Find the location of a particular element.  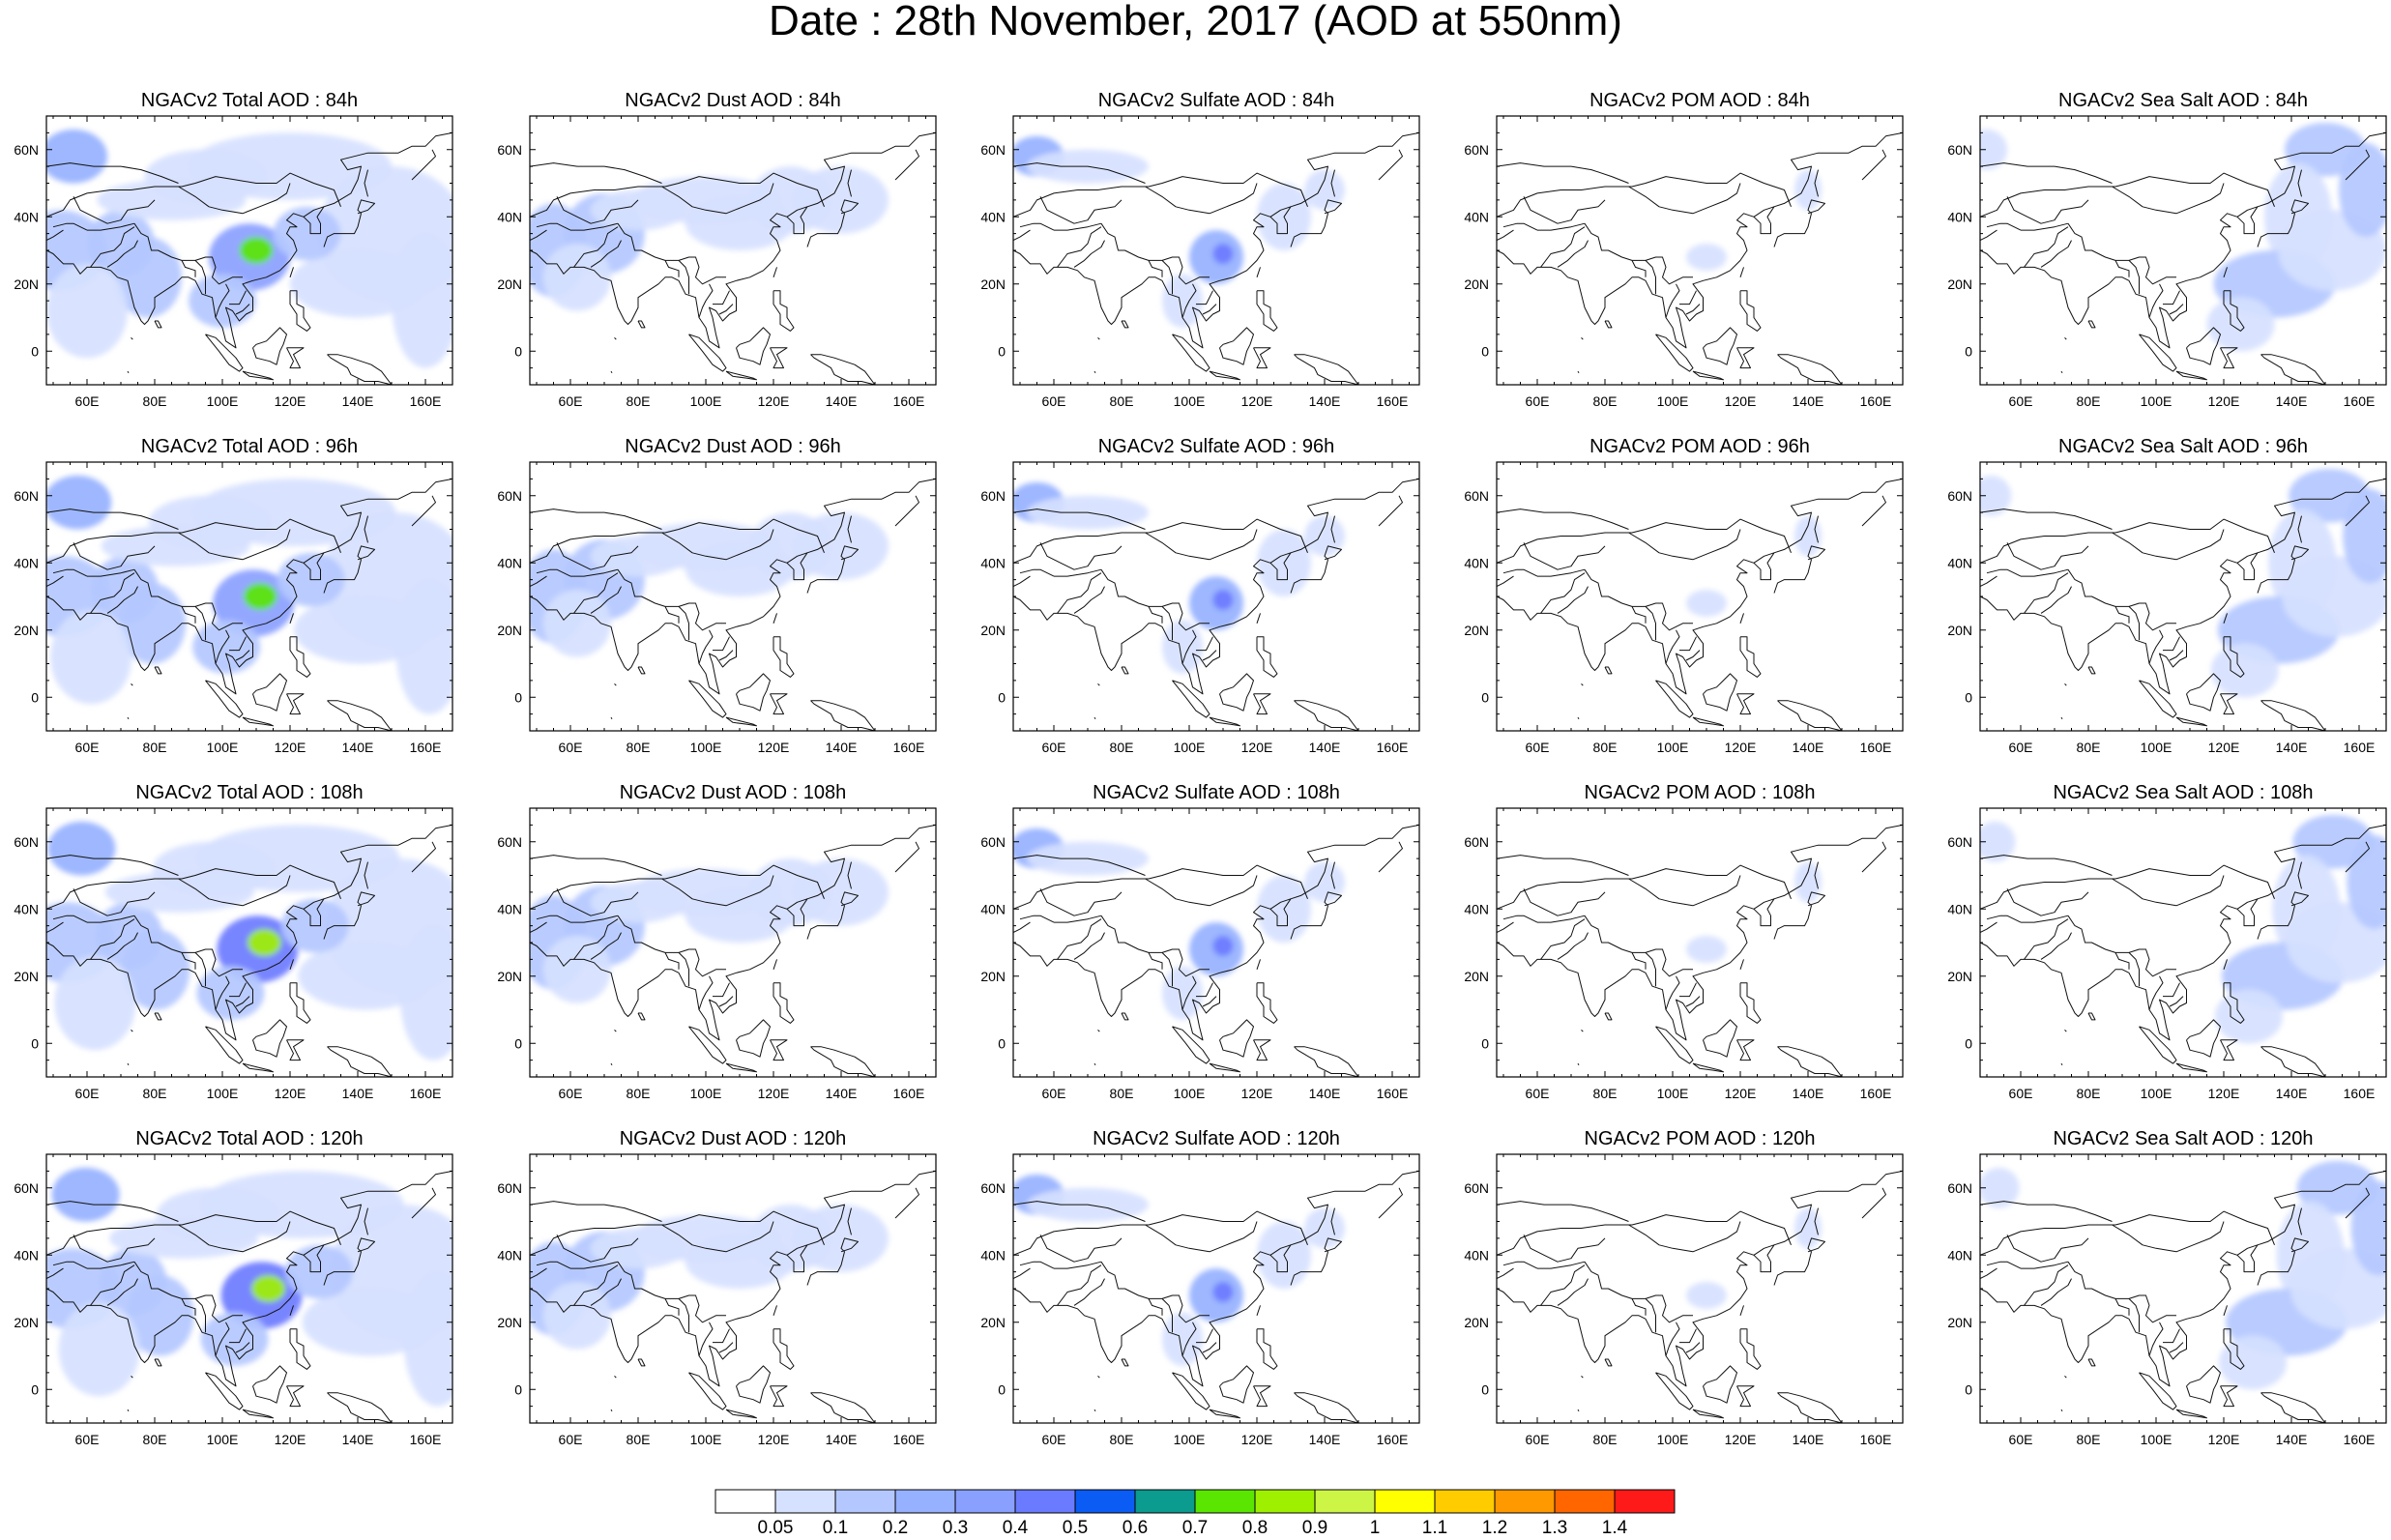

colorbar-label: 1 is located at coordinates (1375, 1528).